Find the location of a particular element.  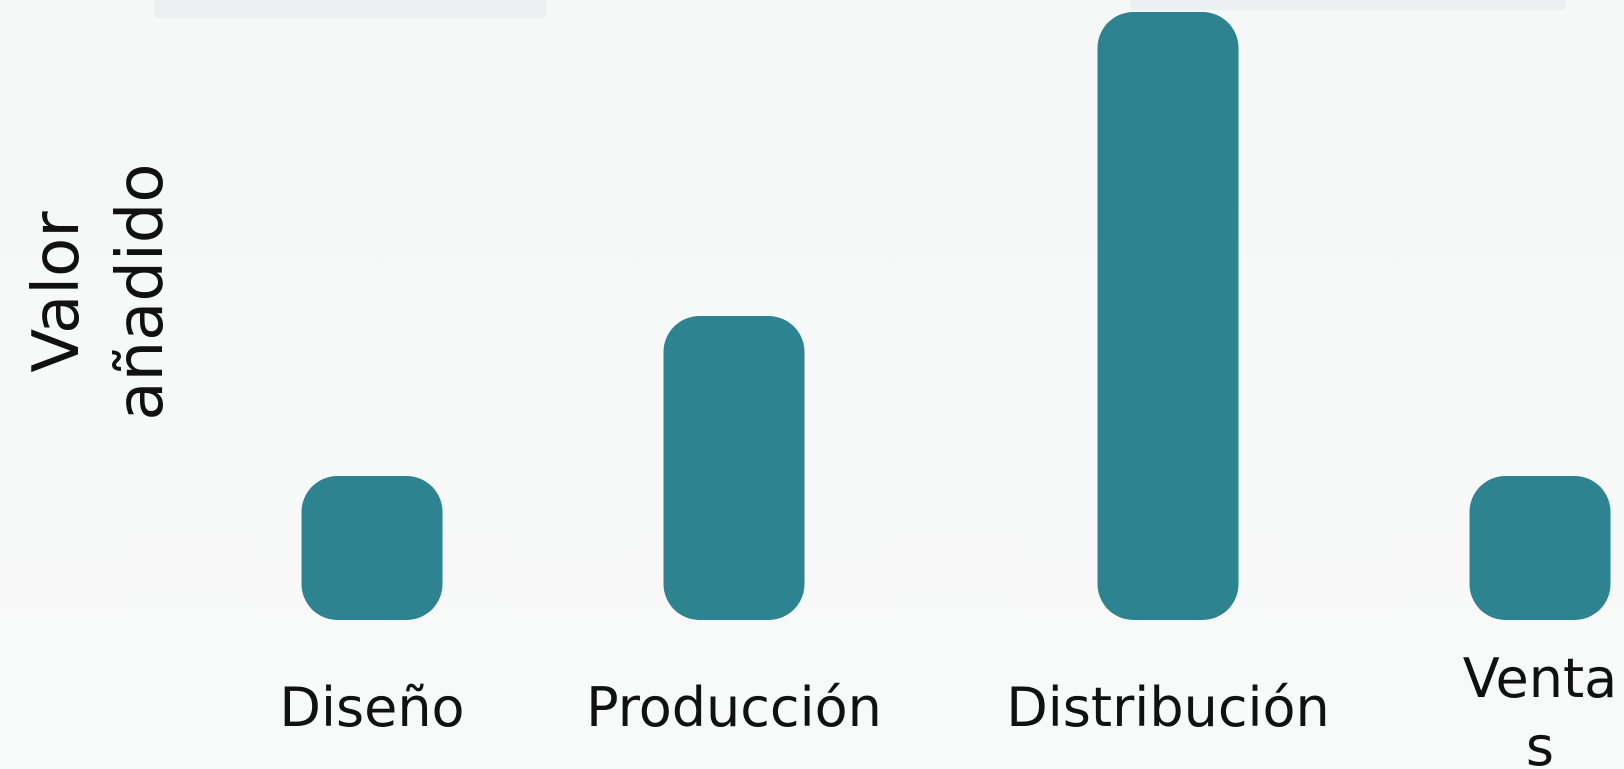

bar-venta-s is located at coordinates (1540, 548).